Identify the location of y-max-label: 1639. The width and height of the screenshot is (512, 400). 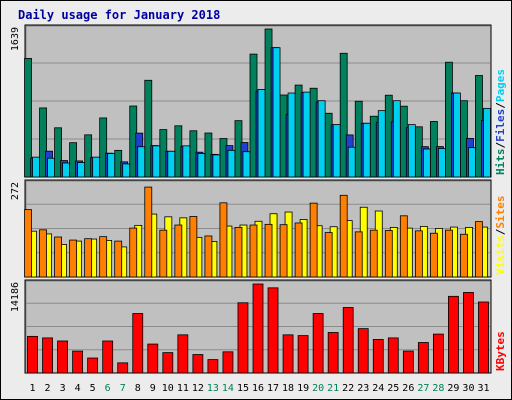
(15, 39).